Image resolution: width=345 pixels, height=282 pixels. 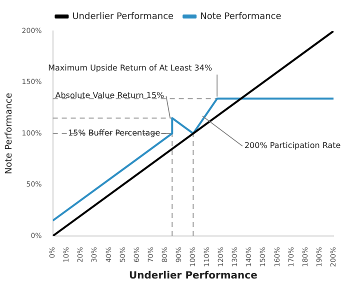 What do you see at coordinates (241, 17) in the screenshot?
I see `legend-label: Note Performance` at bounding box center [241, 17].